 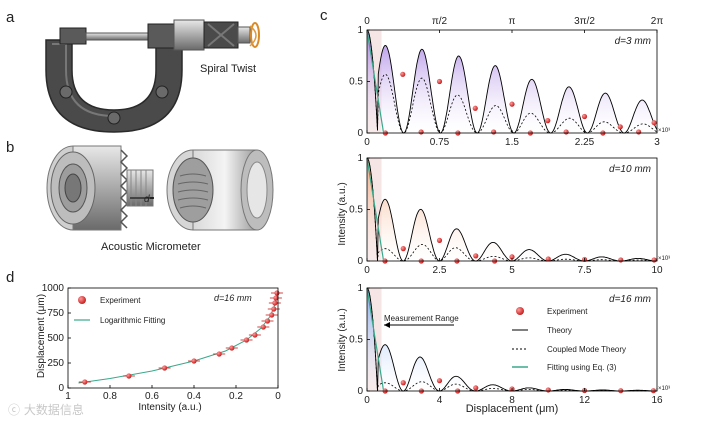 I want to click on x-tick-label: 0.75, so click(x=440, y=142).